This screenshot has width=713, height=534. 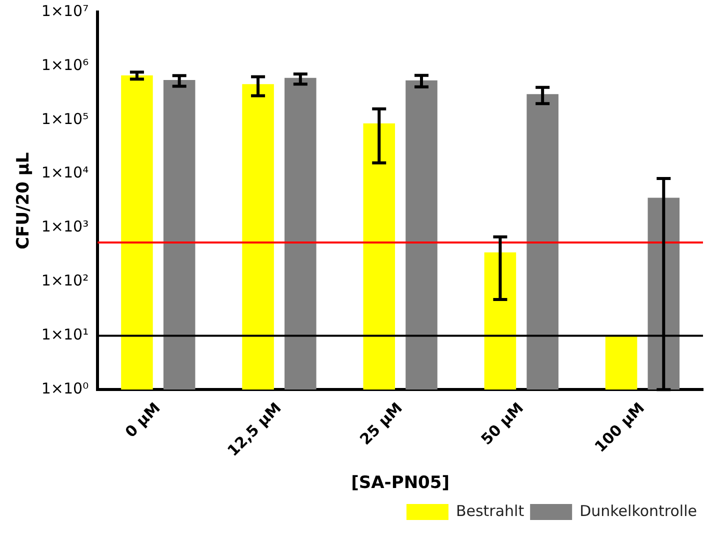 I want to click on y-tick-label: 1×10², so click(x=65, y=281).